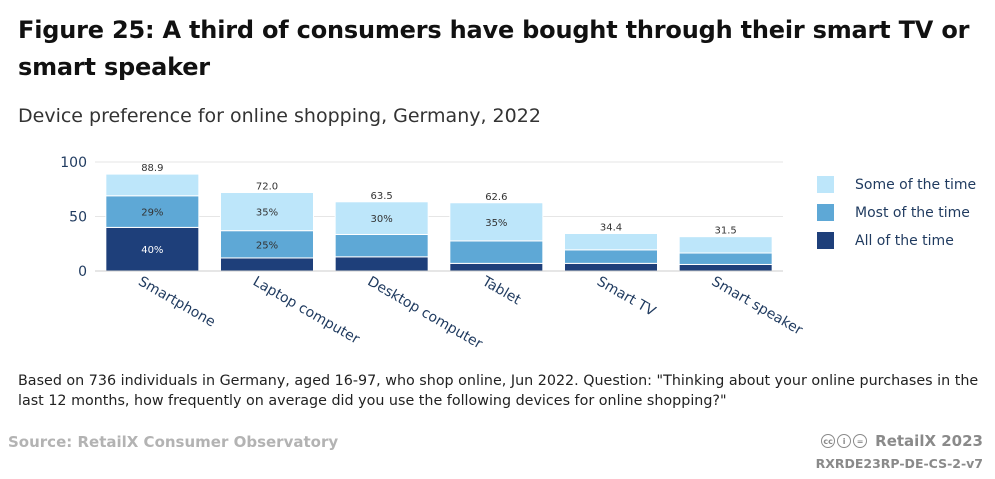  What do you see at coordinates (899, 463) in the screenshot?
I see `report-code: RXRDE23RP-DE-CS-2-v7` at bounding box center [899, 463].